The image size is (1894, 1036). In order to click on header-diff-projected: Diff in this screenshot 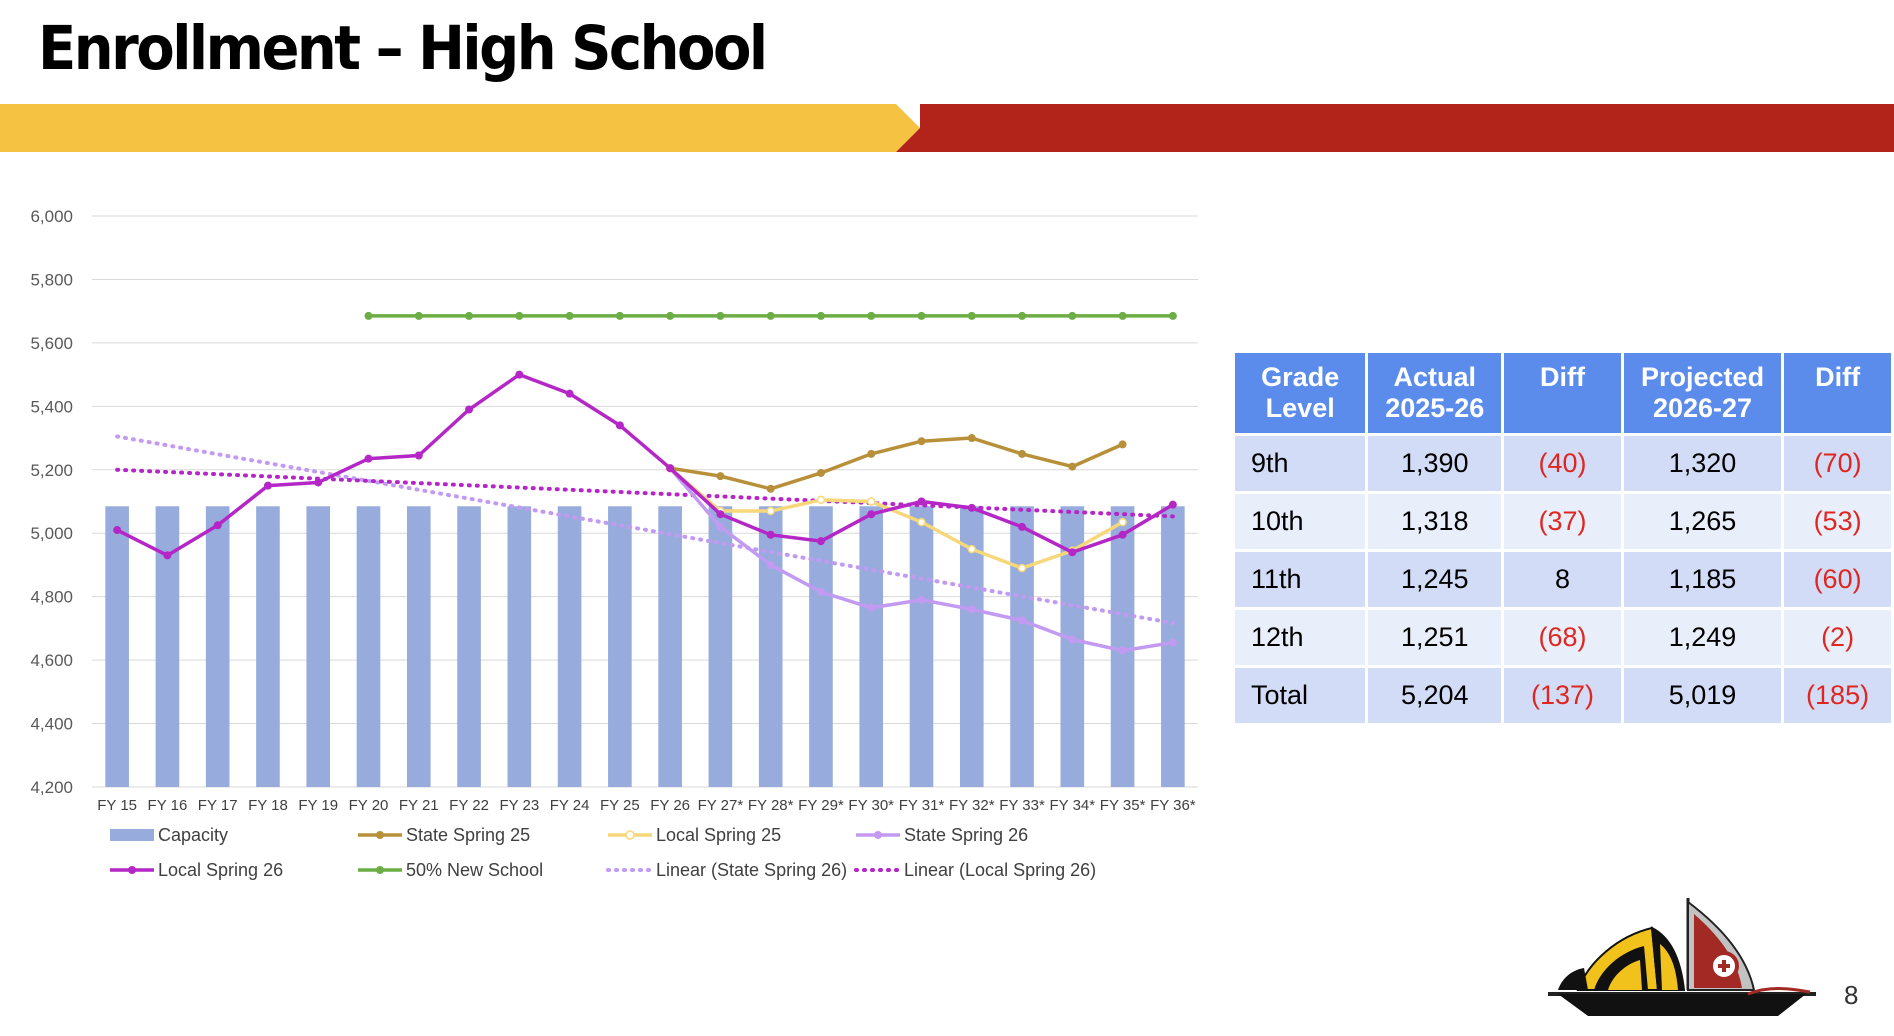, I will do `click(1837, 393)`.